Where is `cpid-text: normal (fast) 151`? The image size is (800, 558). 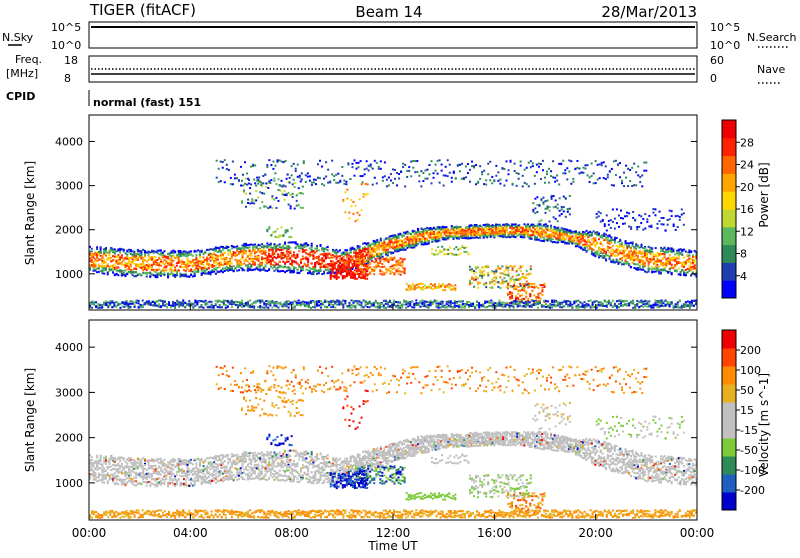
cpid-text: normal (fast) 151 is located at coordinates (147, 102).